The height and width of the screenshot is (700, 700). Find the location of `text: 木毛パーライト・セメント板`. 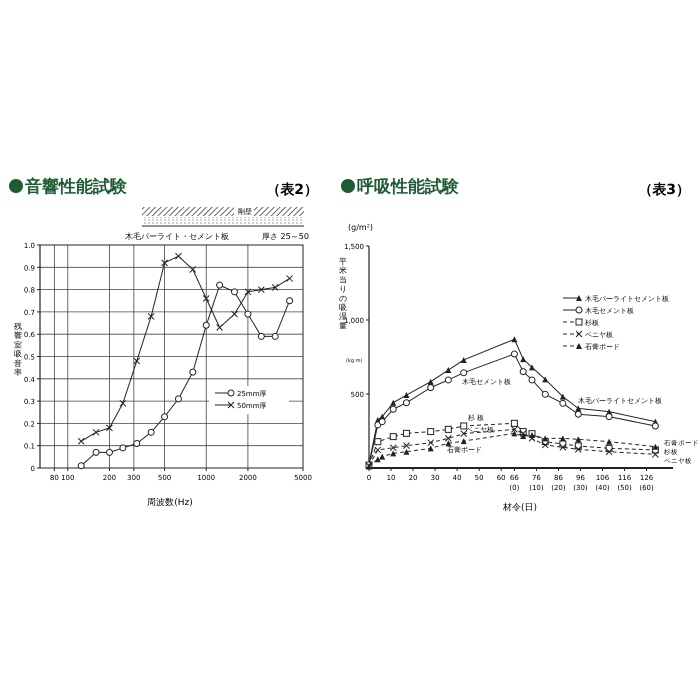

text: 木毛パーライト・セメント板 is located at coordinates (177, 236).